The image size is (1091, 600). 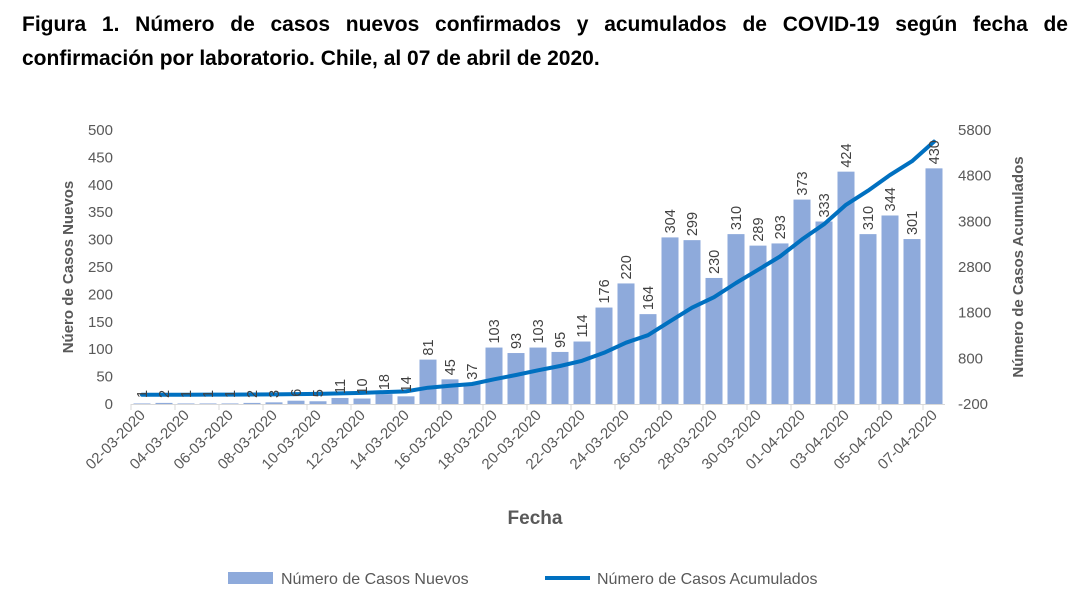 What do you see at coordinates (847, 155) in the screenshot?
I see `data-label: 424` at bounding box center [847, 155].